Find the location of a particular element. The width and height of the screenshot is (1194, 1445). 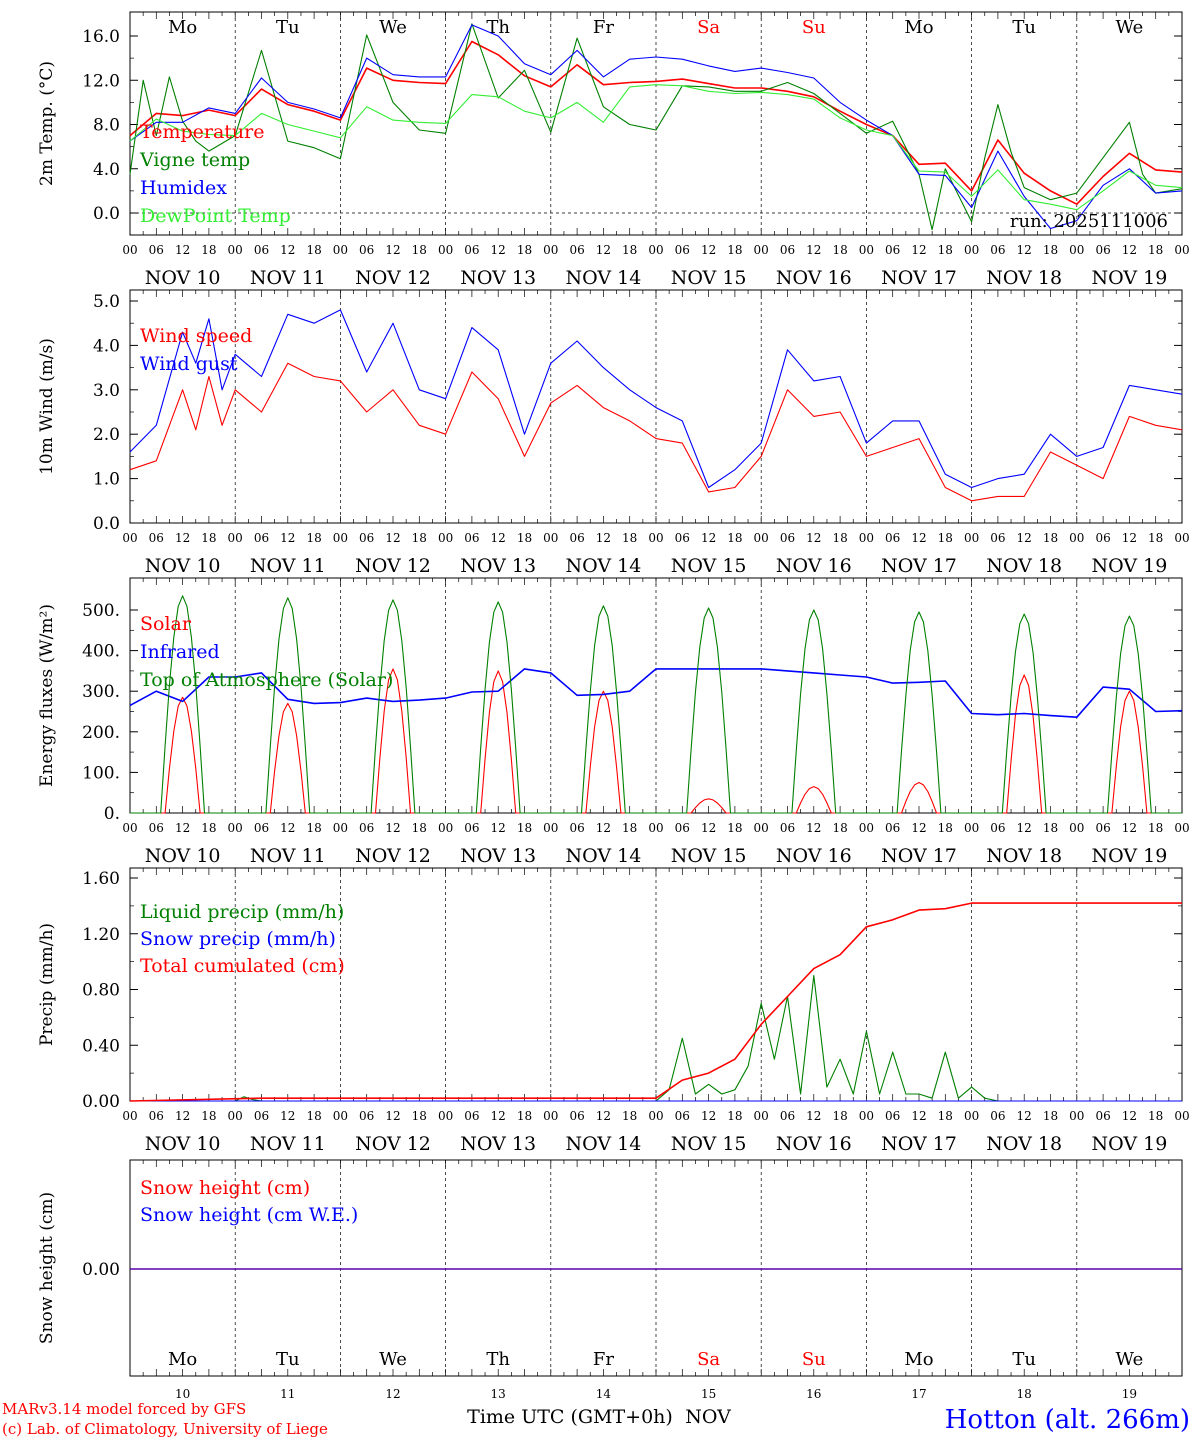

y-tick-label: 8.0 is located at coordinates (106, 126).